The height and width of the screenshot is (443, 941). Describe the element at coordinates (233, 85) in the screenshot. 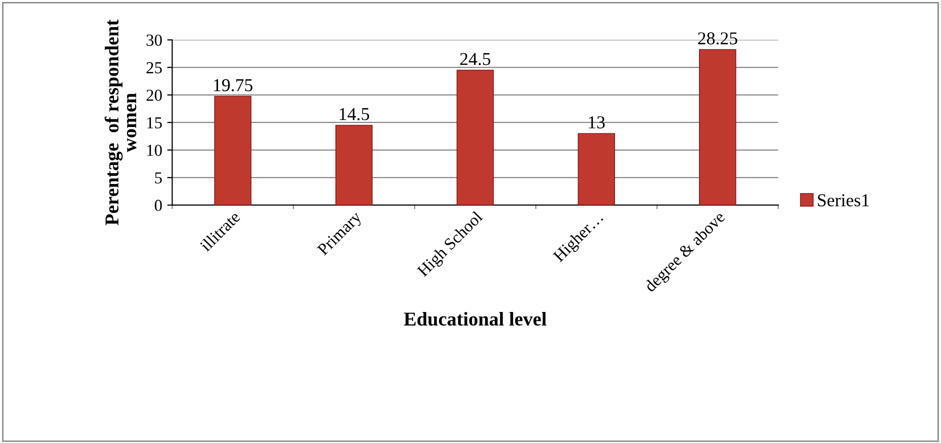

I see `data-label: 19.75` at that location.